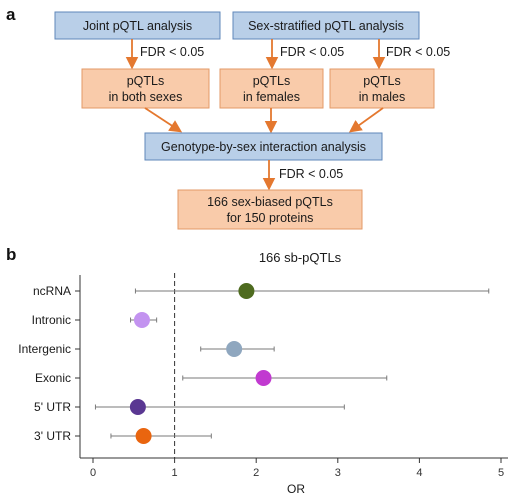  What do you see at coordinates (338, 473) in the screenshot?
I see `x-tick-label: 3` at bounding box center [338, 473].